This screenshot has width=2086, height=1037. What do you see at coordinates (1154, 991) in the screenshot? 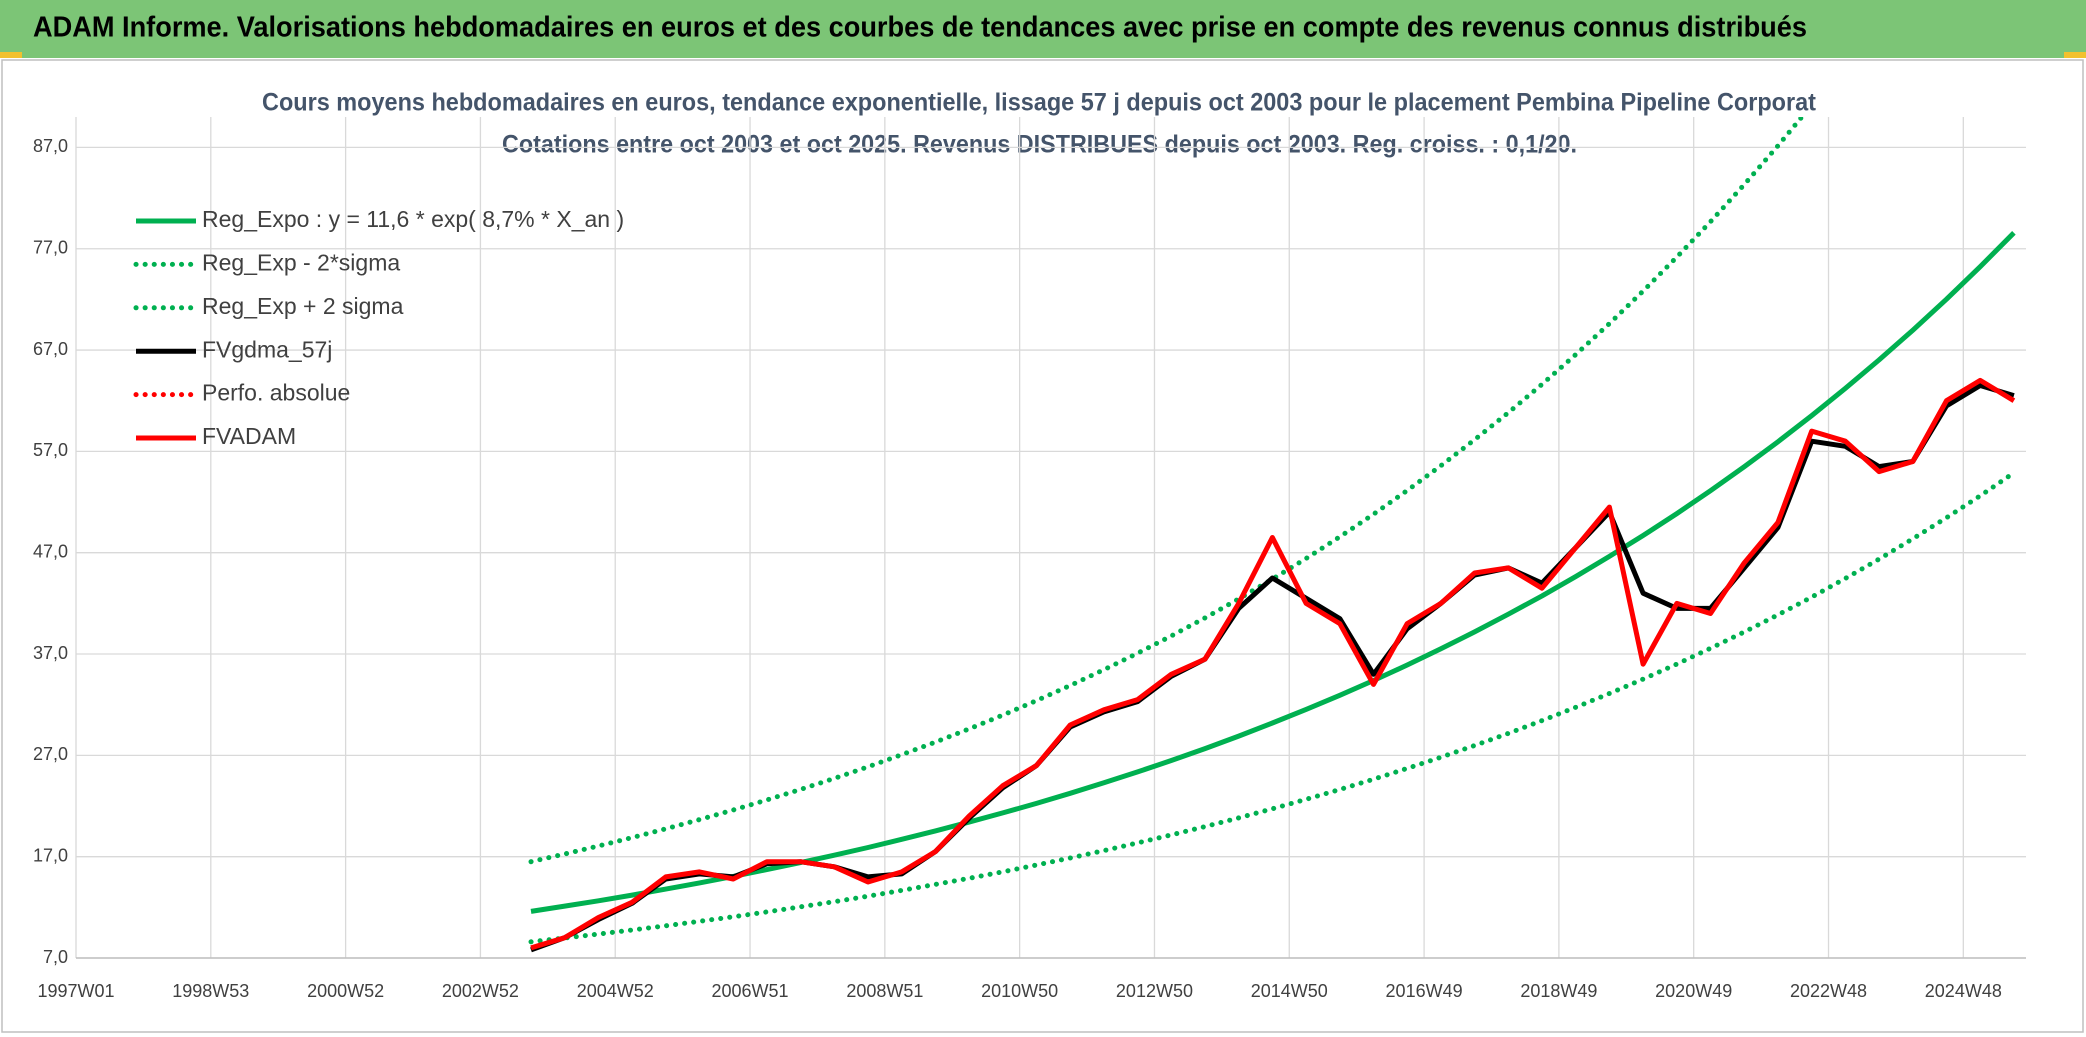
I see `x-tick-label: 2012W50` at bounding box center [1154, 991].